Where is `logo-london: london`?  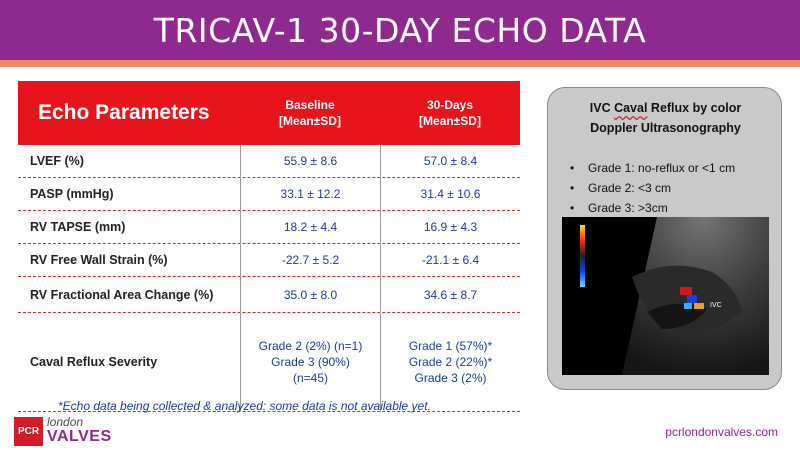 logo-london: london is located at coordinates (65, 422).